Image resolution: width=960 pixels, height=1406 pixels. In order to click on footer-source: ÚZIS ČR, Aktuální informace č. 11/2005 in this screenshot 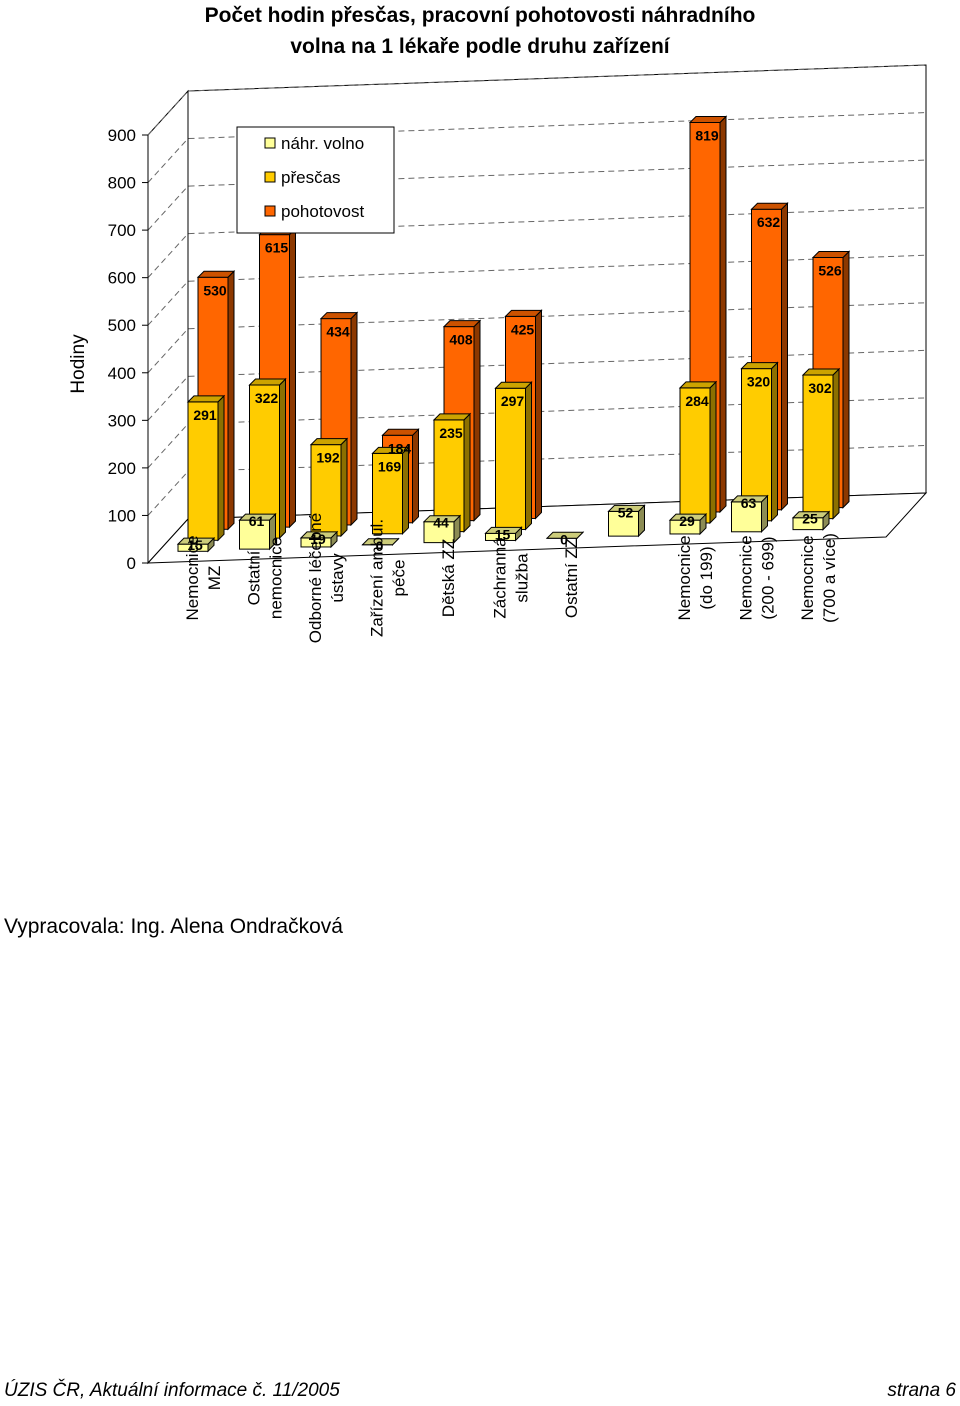, I will do `click(172, 1390)`.